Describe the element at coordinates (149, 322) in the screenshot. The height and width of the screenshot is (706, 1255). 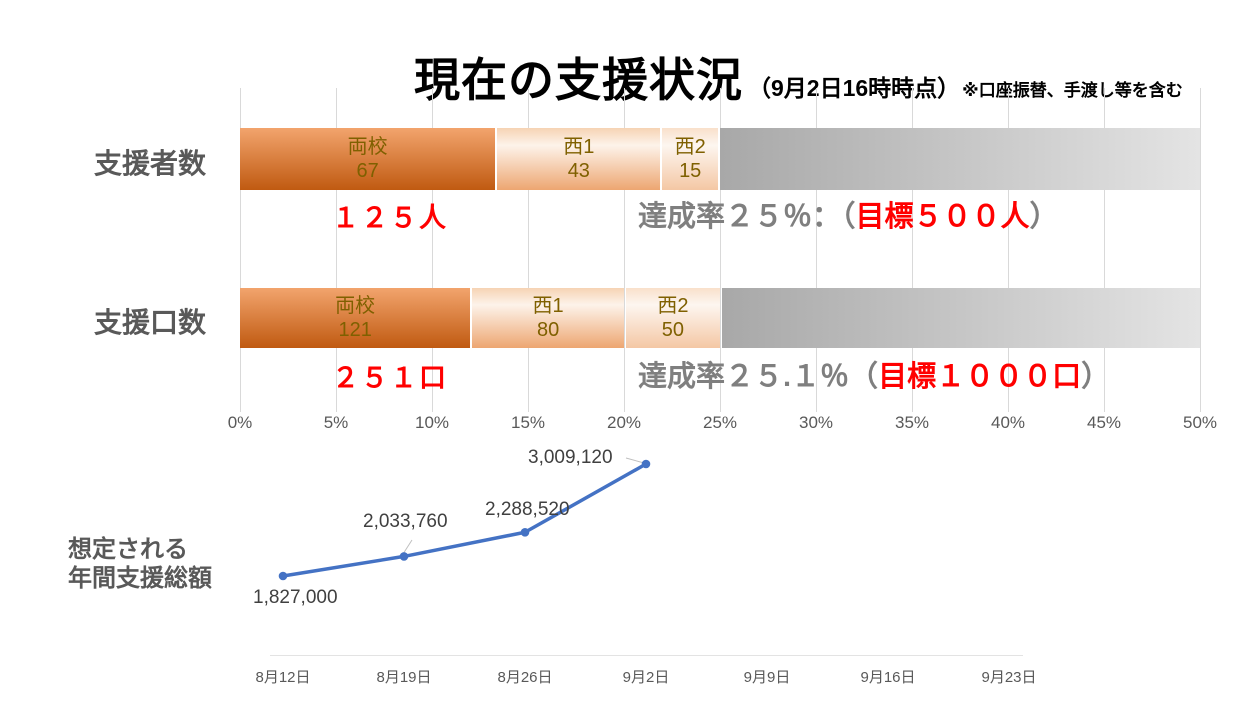
I see `bar-row-label-units: 支援口数` at that location.